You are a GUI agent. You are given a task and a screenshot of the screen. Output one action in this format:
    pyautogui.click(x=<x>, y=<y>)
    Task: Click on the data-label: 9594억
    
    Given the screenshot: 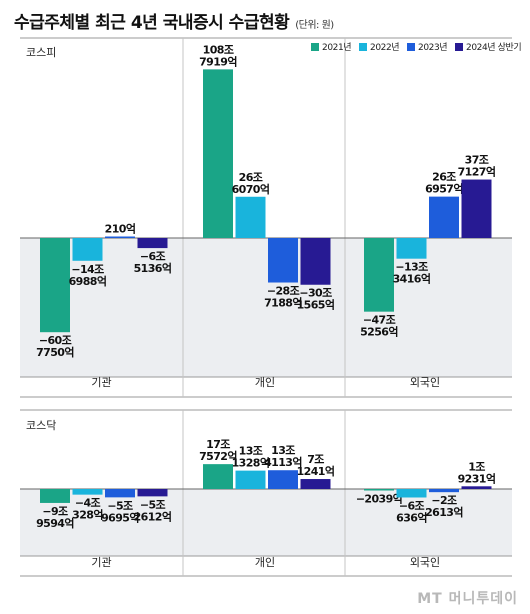 What is the action you would take?
    pyautogui.click(x=55, y=523)
    